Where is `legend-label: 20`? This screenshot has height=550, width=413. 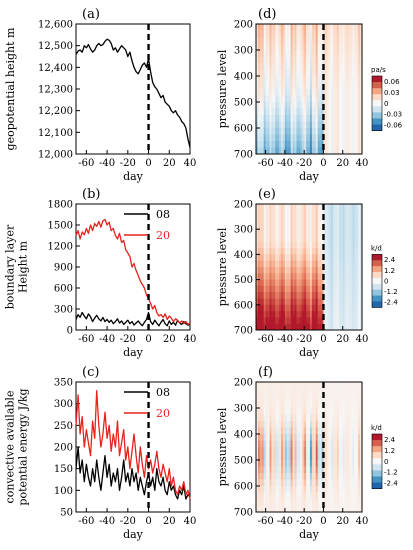
legend-label: 20 is located at coordinates (163, 413).